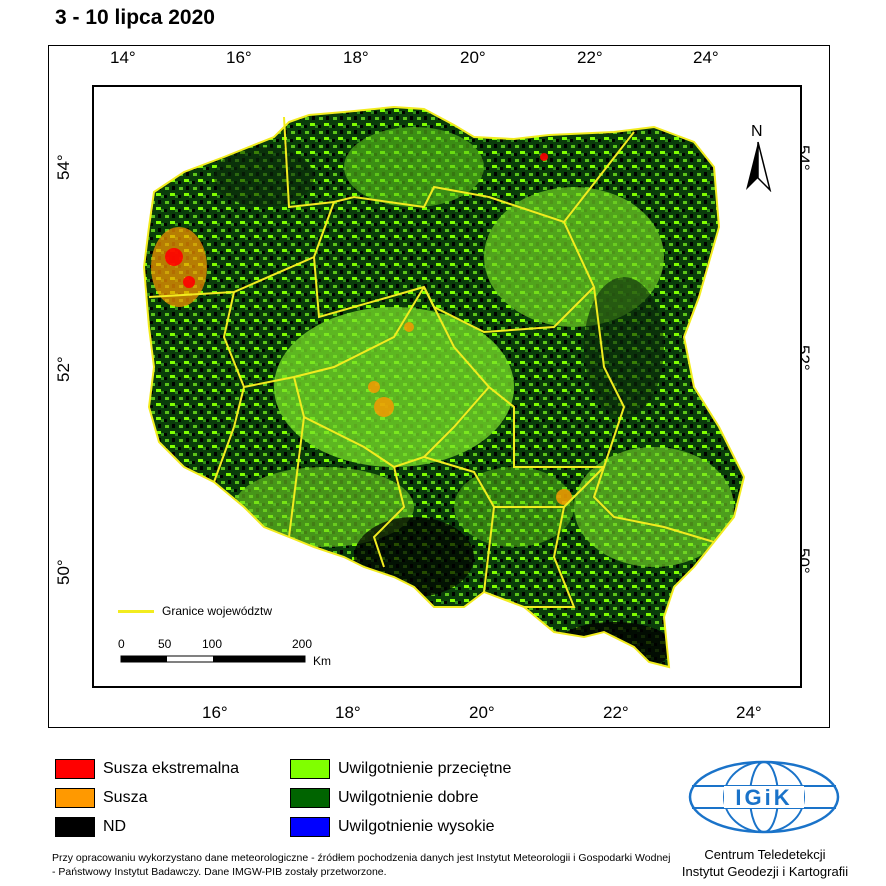 The image size is (886, 886). What do you see at coordinates (757, 131) in the screenshot?
I see `svg-text: N` at bounding box center [757, 131].